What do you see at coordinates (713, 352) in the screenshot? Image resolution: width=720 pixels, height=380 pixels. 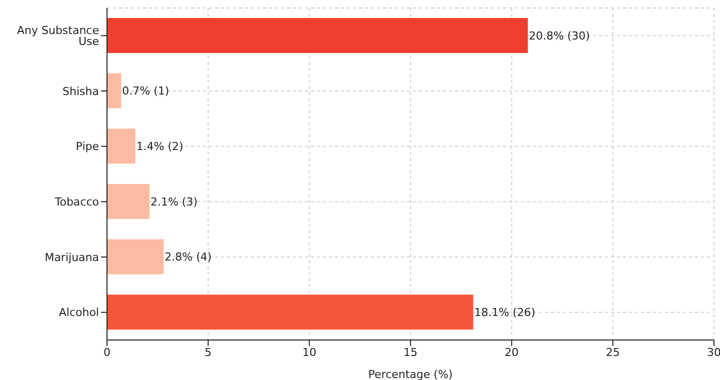 I see `x-tick-label: 30` at bounding box center [713, 352].